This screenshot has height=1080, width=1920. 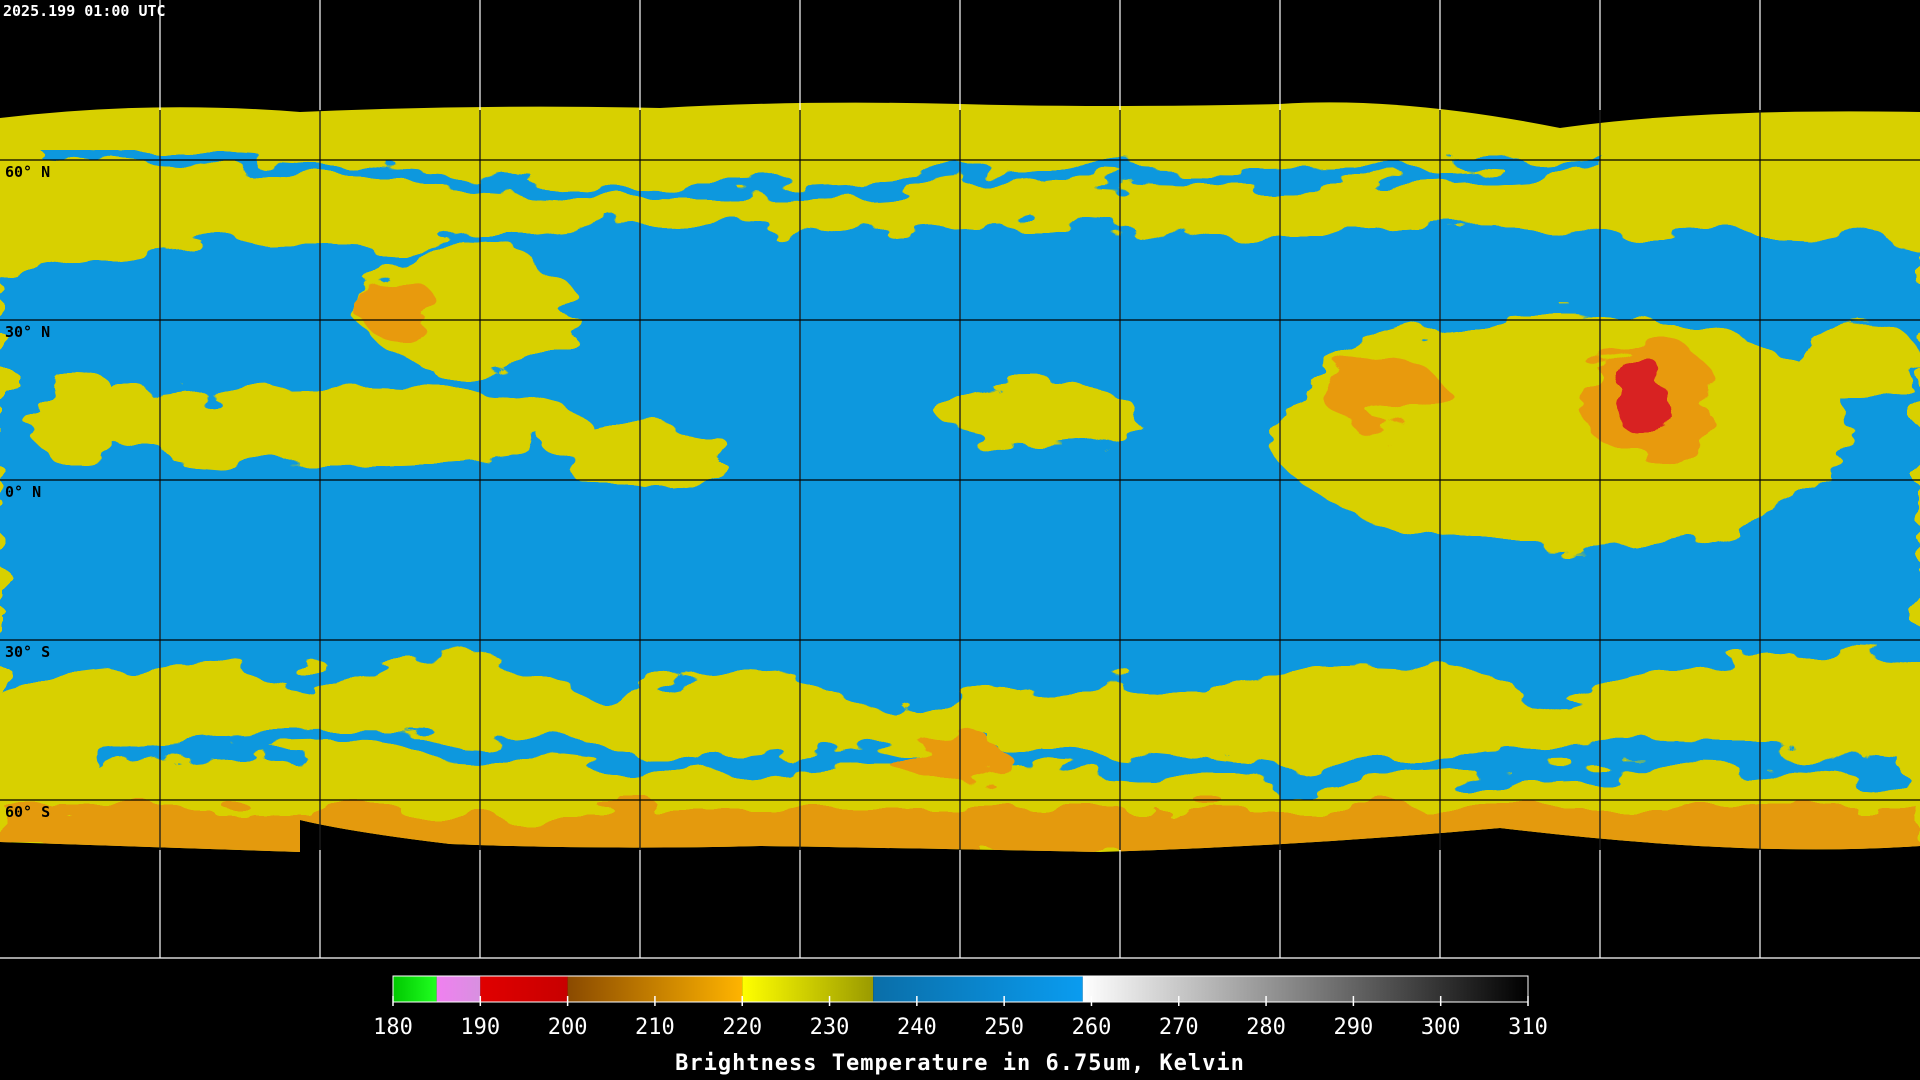 What do you see at coordinates (480, 1027) in the screenshot?
I see `colorbar-tick-label: 190` at bounding box center [480, 1027].